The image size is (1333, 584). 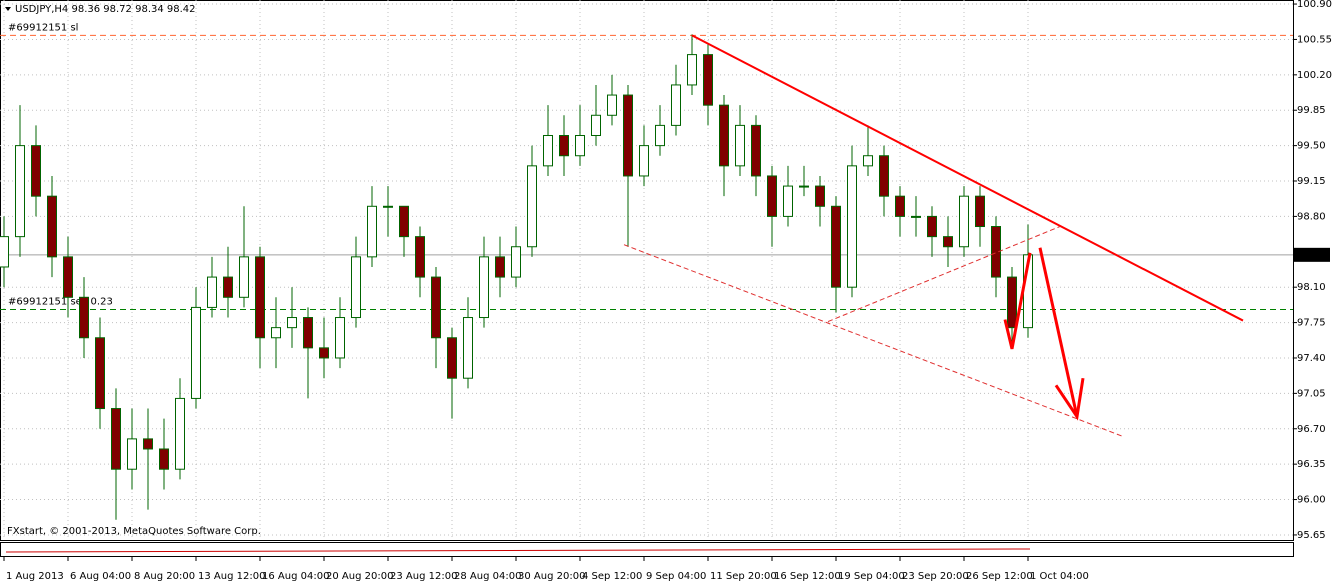 I want to click on y-tick-label: 99.85, so click(x=1311, y=110).